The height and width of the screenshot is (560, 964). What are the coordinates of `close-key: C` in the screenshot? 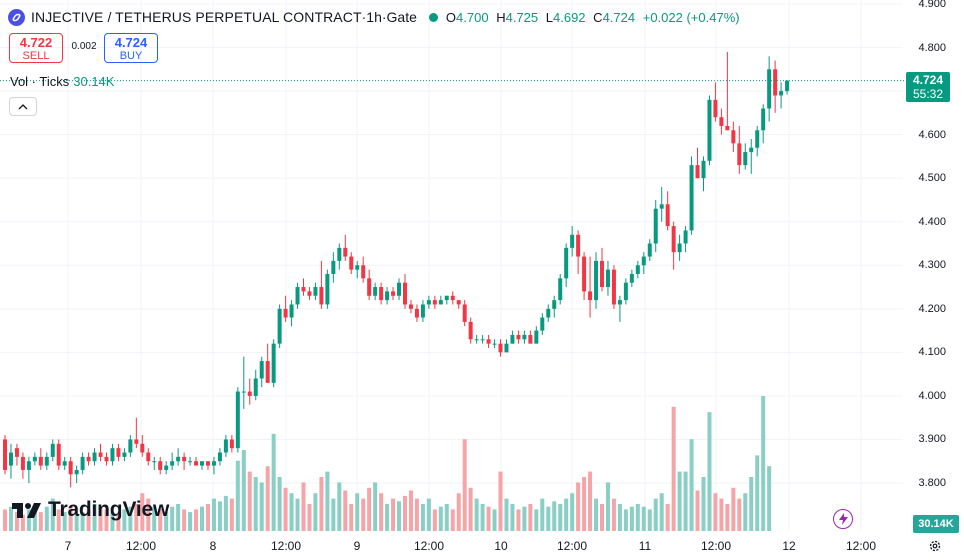 It's located at (598, 17).